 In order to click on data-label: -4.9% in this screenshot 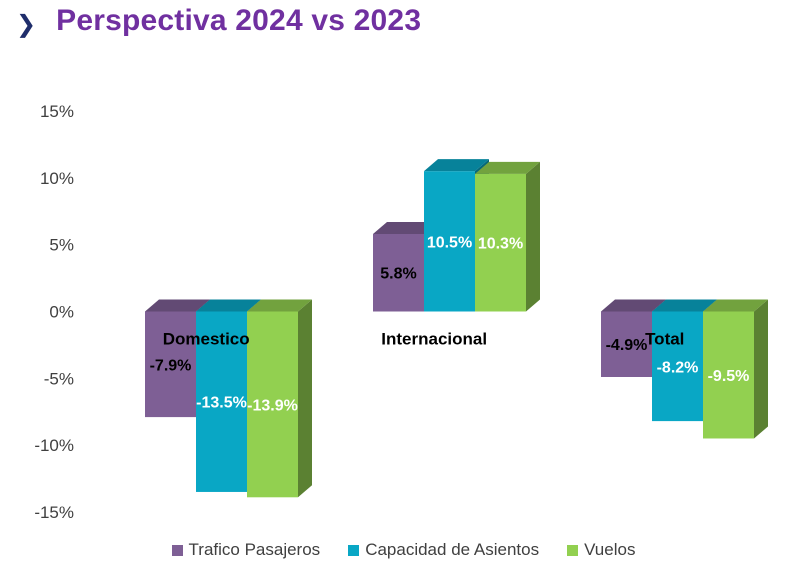, I will do `click(627, 345)`.